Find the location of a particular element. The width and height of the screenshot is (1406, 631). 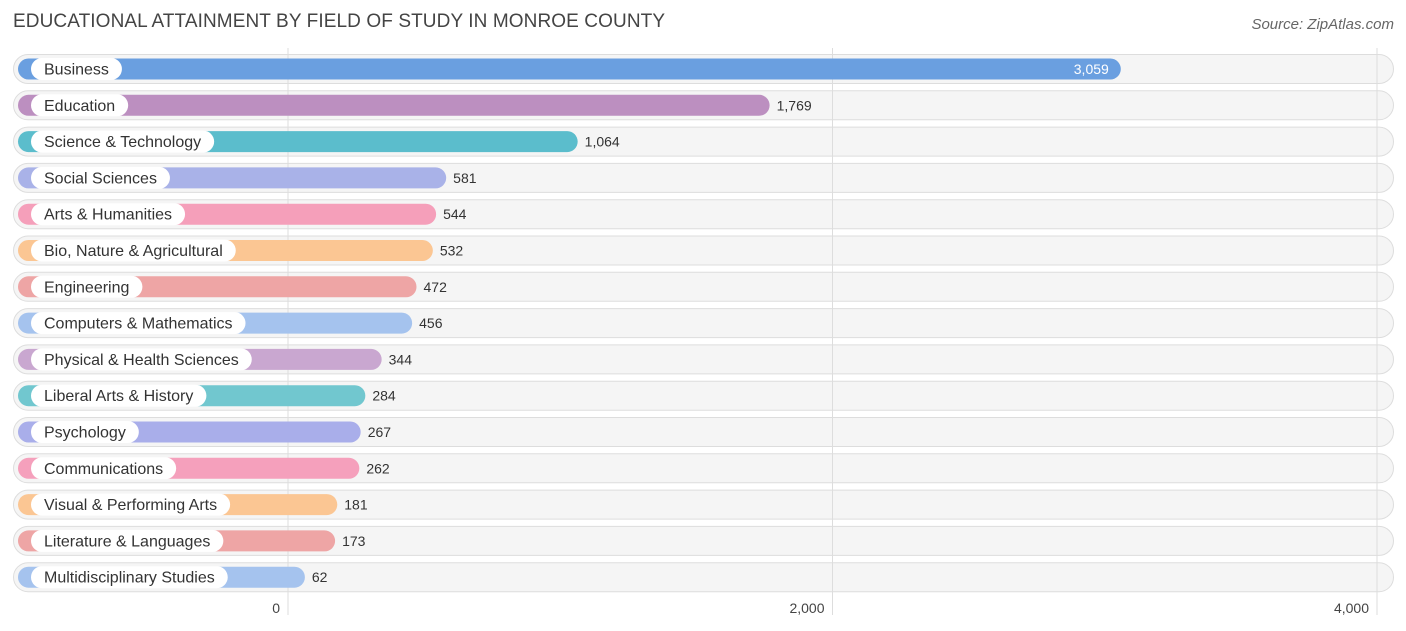

category-label: Business is located at coordinates (76, 70).